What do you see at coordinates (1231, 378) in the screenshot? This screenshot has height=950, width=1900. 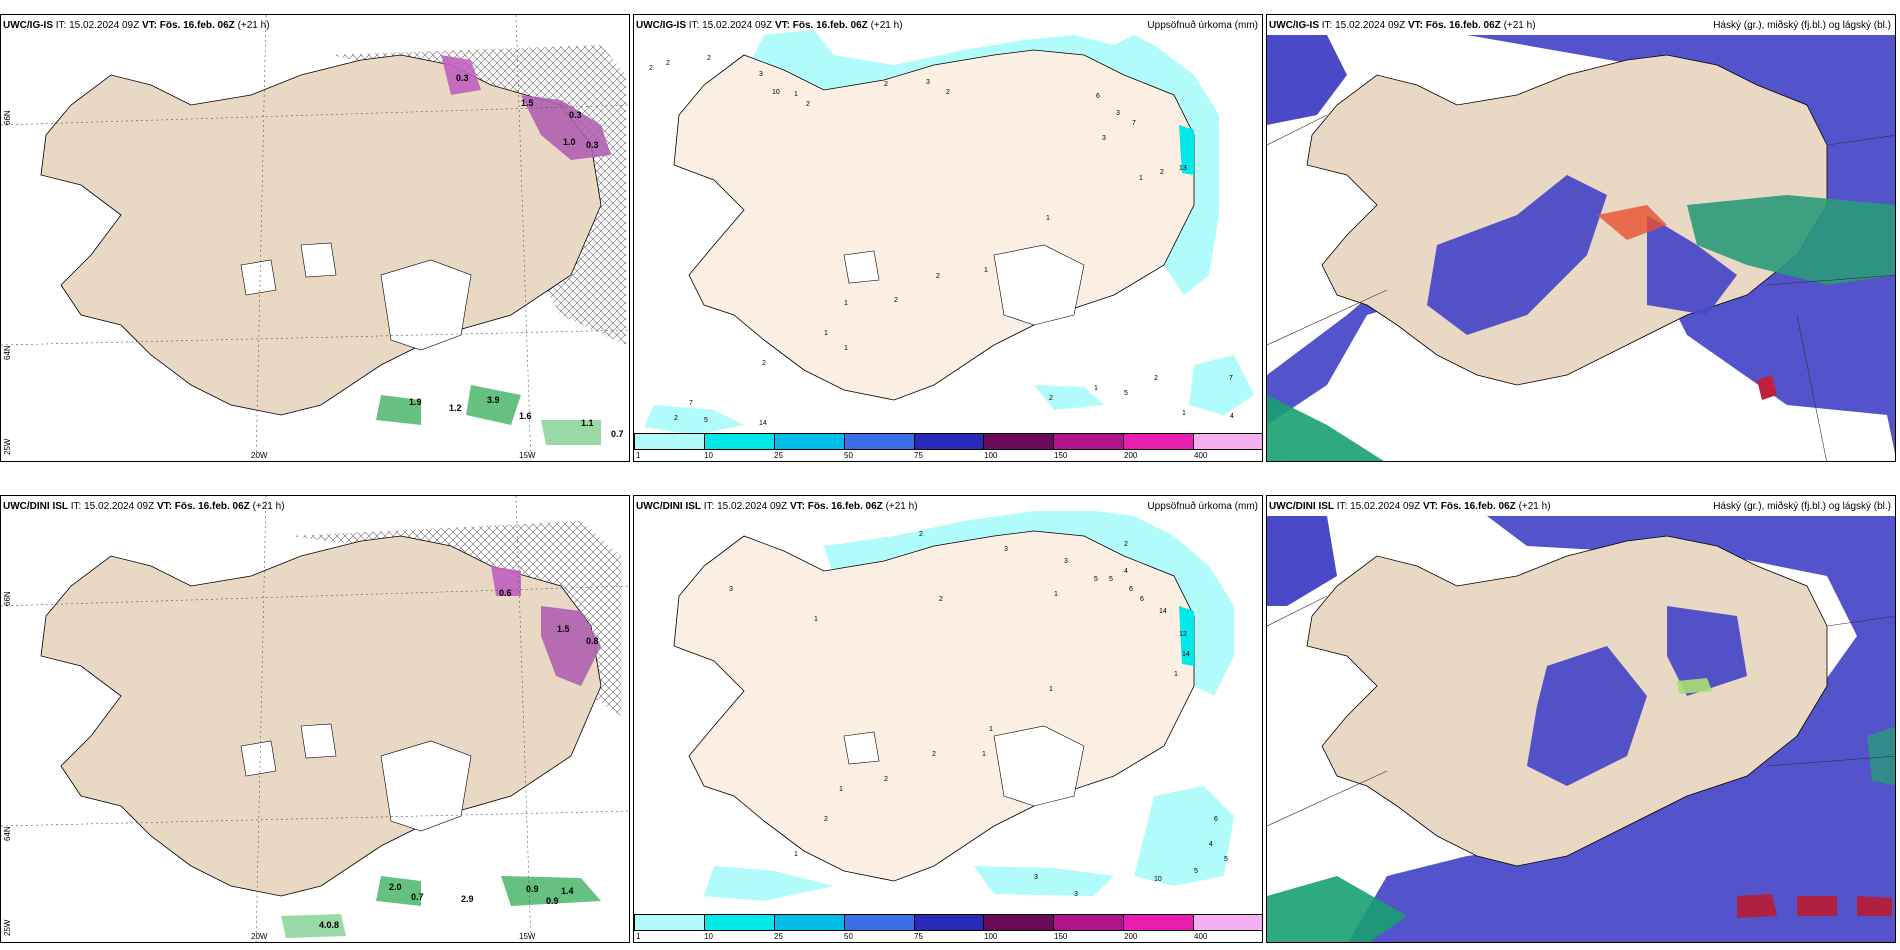 I see `value-label: 7` at bounding box center [1231, 378].